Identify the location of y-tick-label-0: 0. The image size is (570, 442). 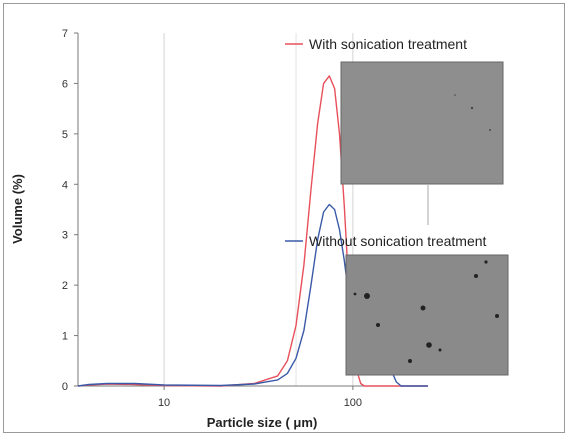
(65, 387).